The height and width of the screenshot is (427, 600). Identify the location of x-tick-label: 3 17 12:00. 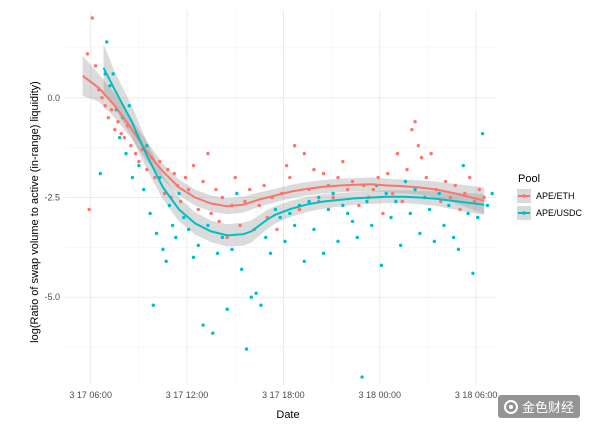
(187, 395).